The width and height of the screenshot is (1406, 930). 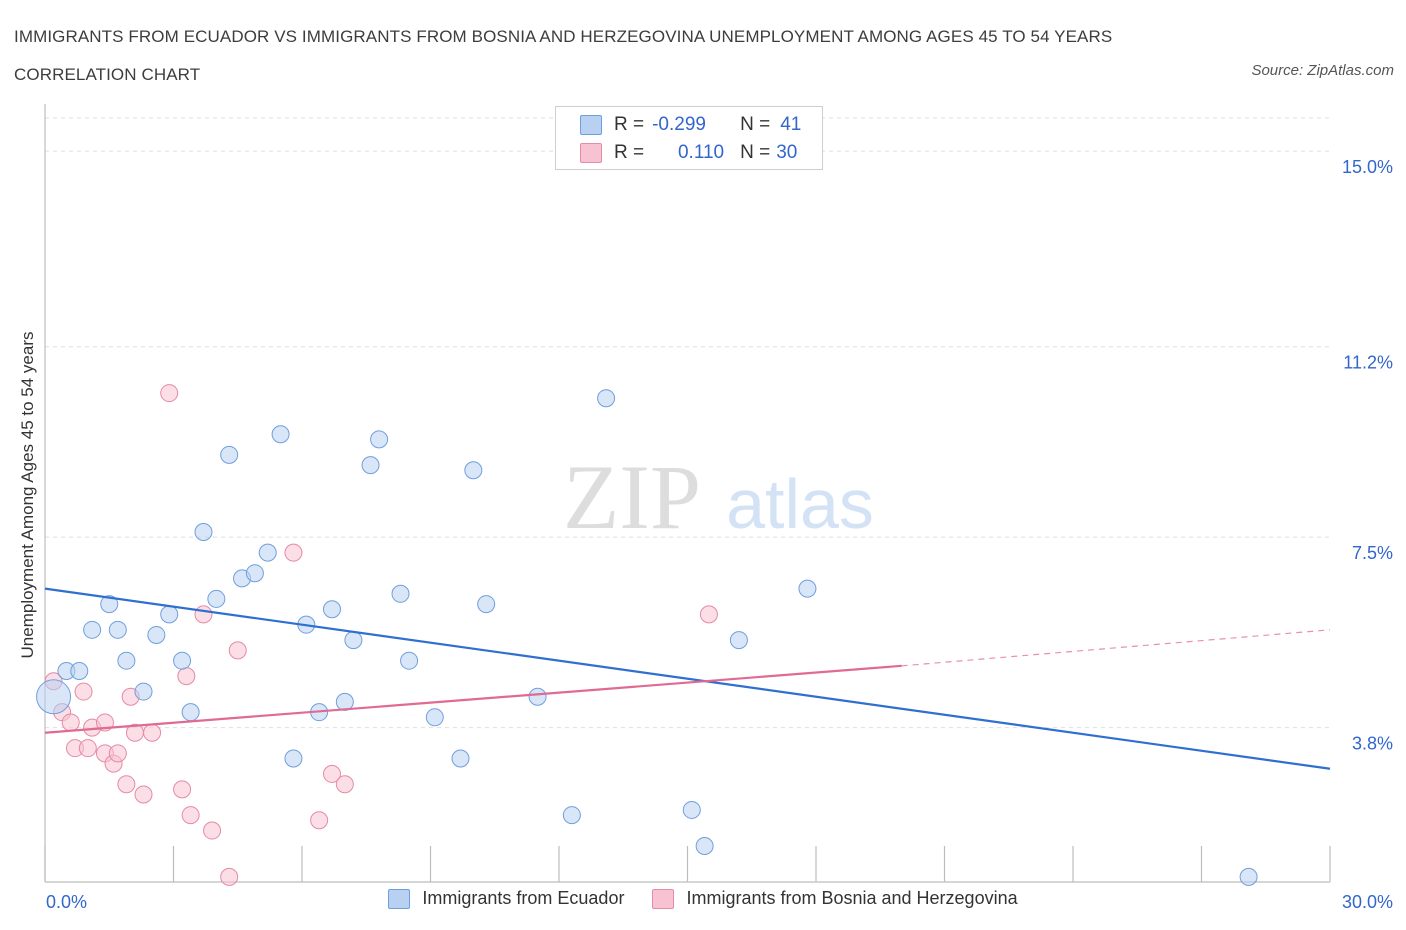 I want to click on legend-item-bosnia: Immigrants from Bosnia and Herzegovina, so click(x=835, y=898).